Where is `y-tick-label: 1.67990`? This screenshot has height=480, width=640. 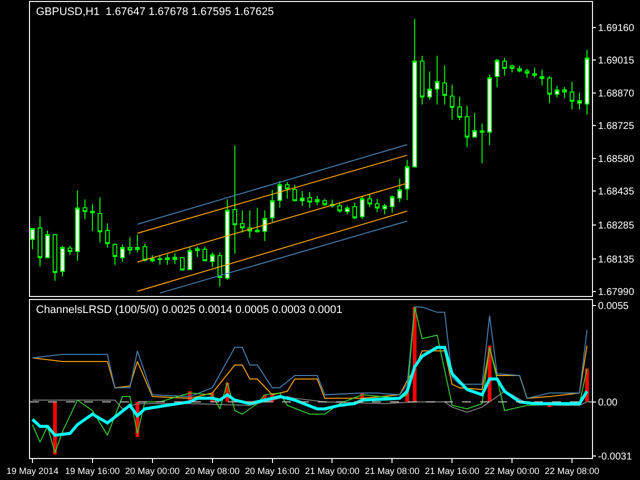
y-tick-label: 1.67990 is located at coordinates (616, 292).